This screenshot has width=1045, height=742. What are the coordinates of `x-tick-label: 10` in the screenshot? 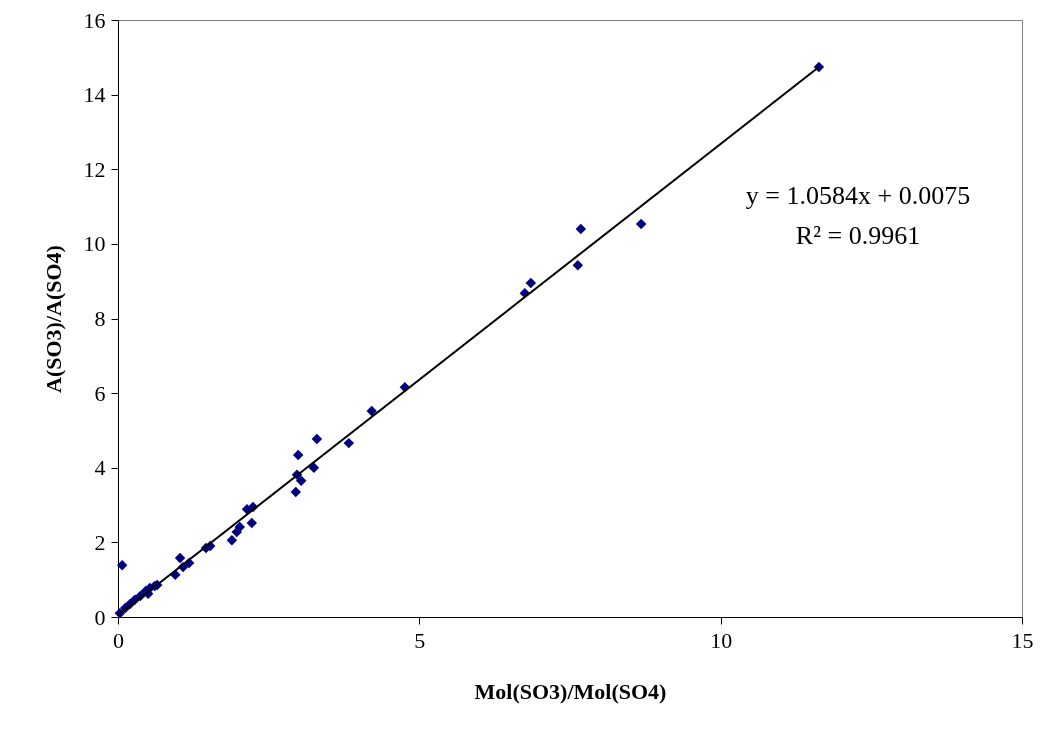 It's located at (721, 640).